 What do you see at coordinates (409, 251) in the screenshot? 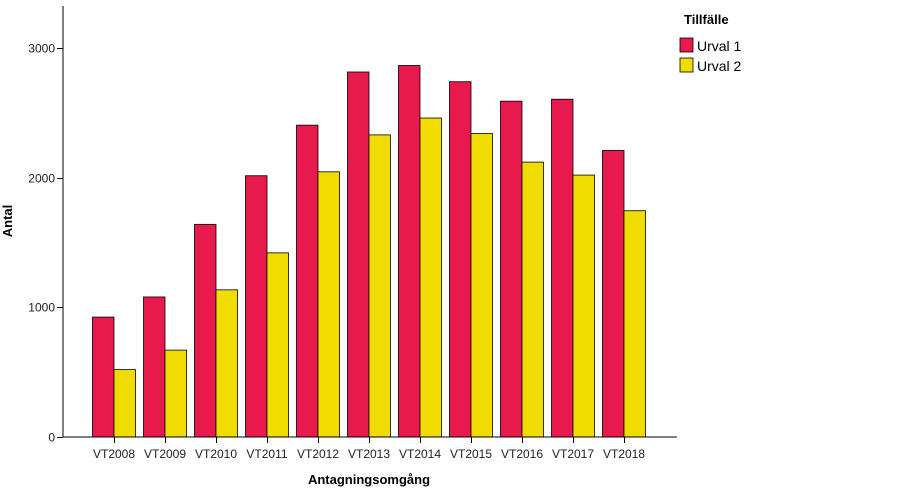
I see `bar-urval-1-vt2014` at bounding box center [409, 251].